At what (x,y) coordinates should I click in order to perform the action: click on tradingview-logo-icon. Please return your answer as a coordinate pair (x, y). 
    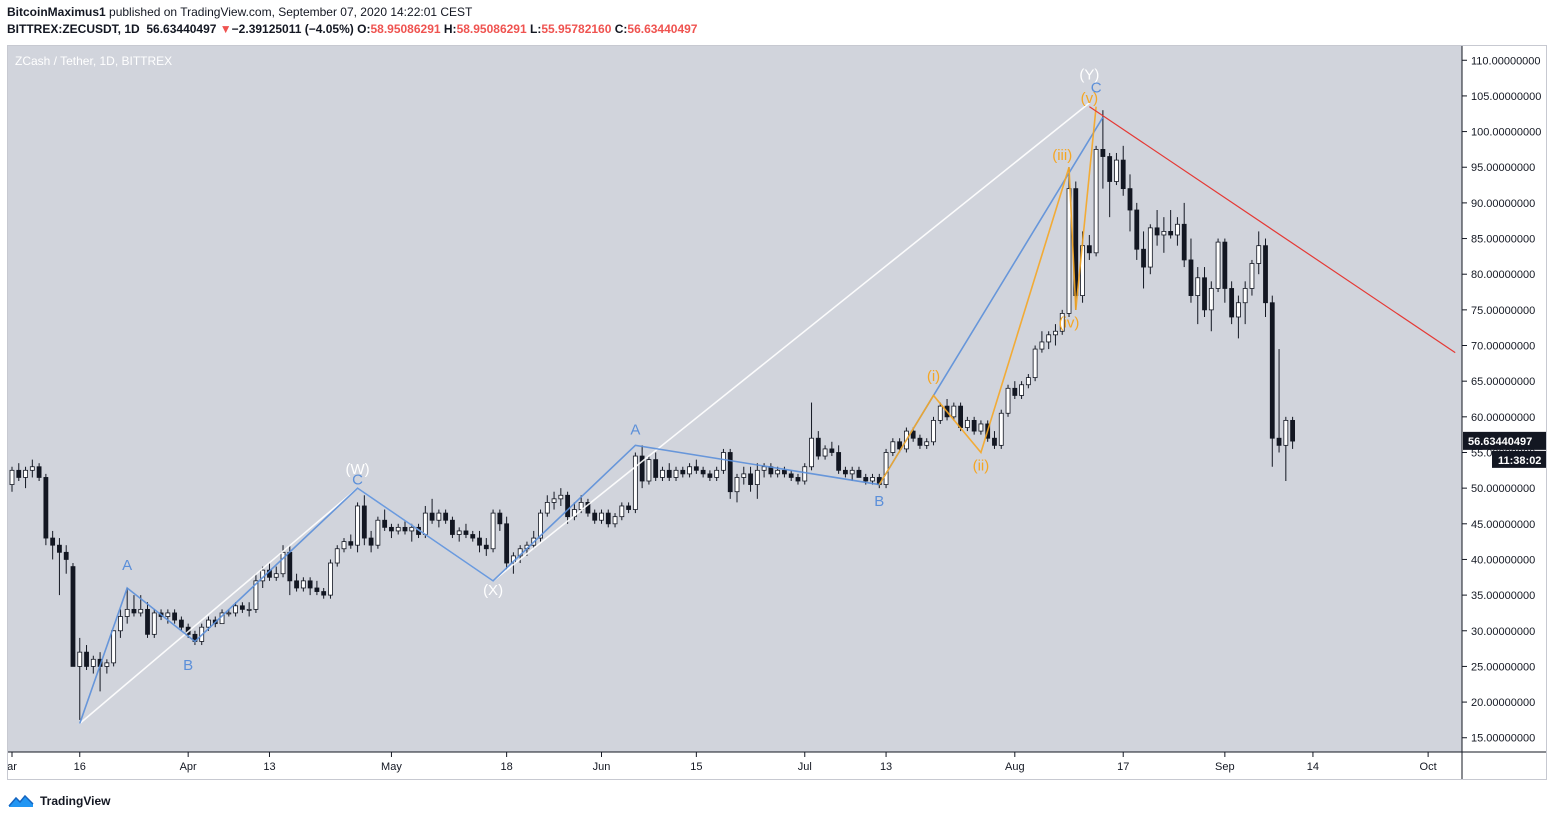
    Looking at the image, I should click on (21, 801).